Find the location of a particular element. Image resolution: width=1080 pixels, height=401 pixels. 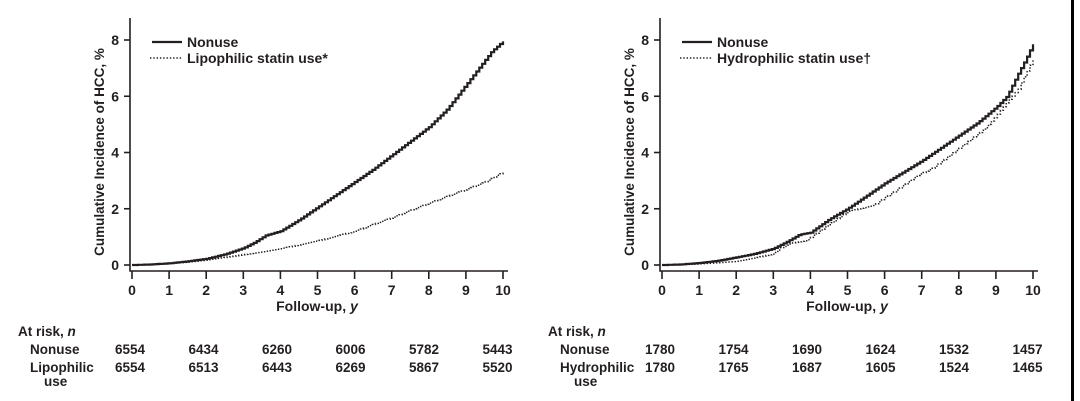

at-risk-count: 1624 is located at coordinates (880, 349).